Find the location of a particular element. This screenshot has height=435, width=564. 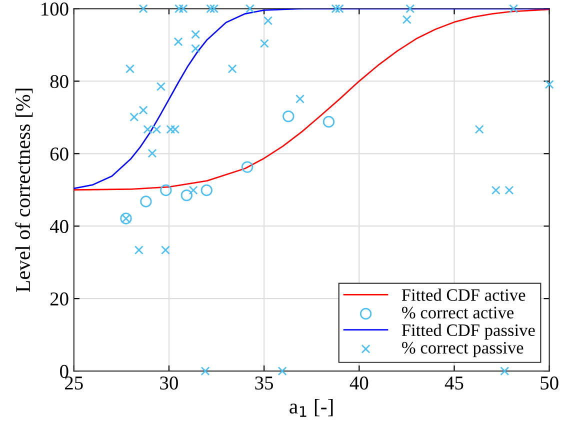

x-tick-label: 35 is located at coordinates (264, 383).